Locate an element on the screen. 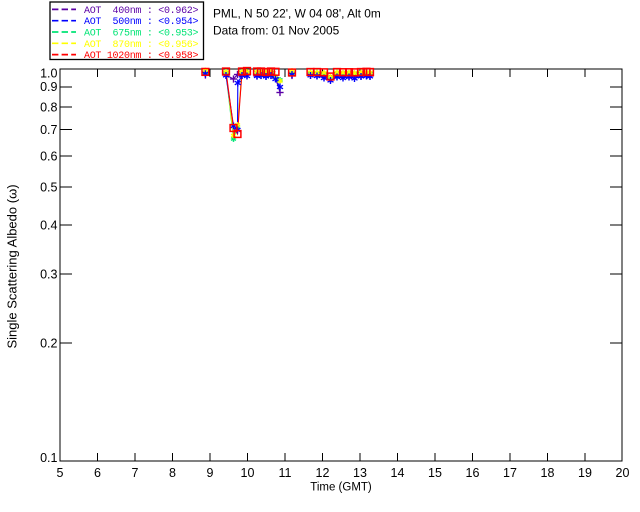 This screenshot has width=640, height=512. svg-text: 11 is located at coordinates (285, 473).